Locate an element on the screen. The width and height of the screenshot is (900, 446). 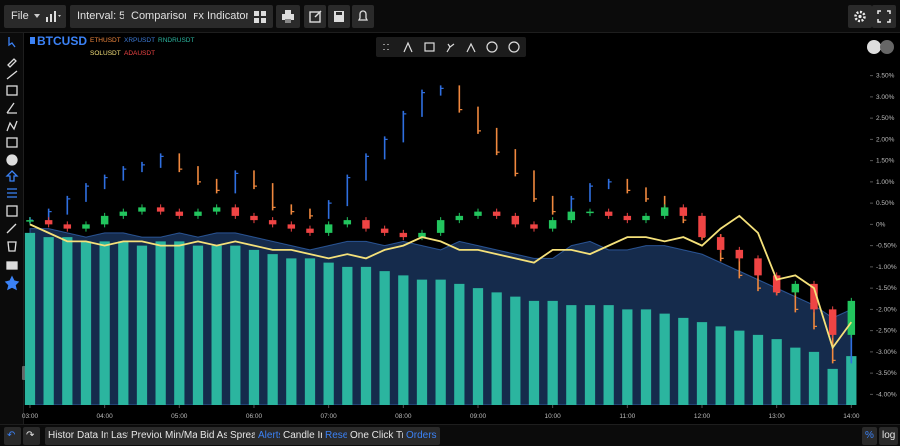
left-toolbar is located at coordinates (12, 228).